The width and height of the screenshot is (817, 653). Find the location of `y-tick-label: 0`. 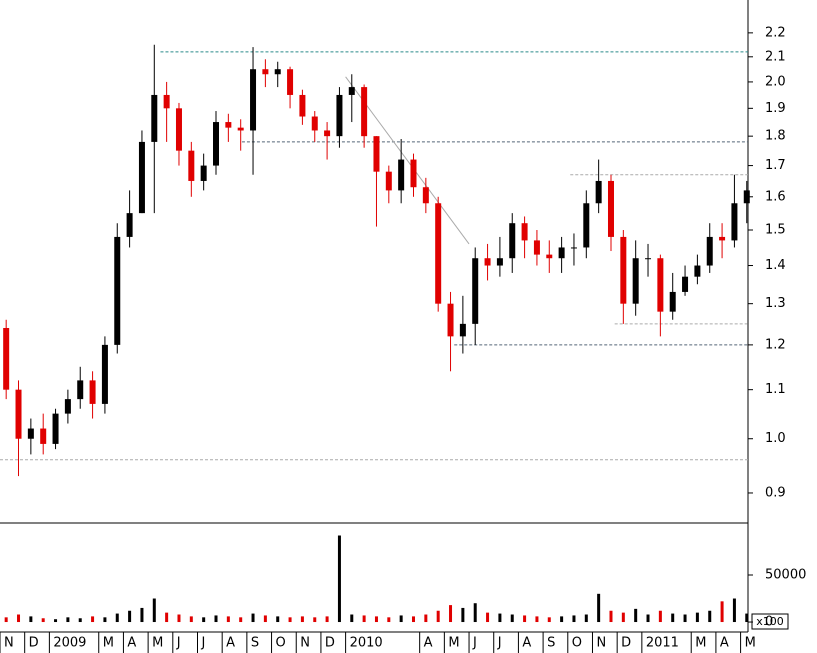

y-tick-label: 0 is located at coordinates (769, 622).